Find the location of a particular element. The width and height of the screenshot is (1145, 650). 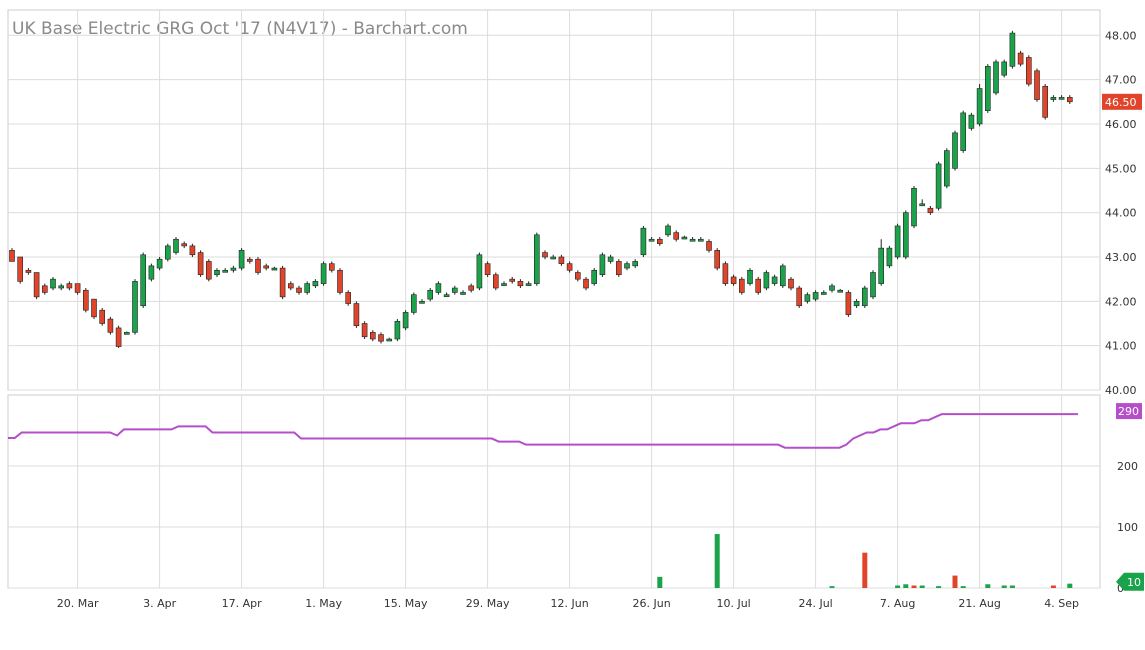

x-tick-label: 17. Apr is located at coordinates (242, 603).